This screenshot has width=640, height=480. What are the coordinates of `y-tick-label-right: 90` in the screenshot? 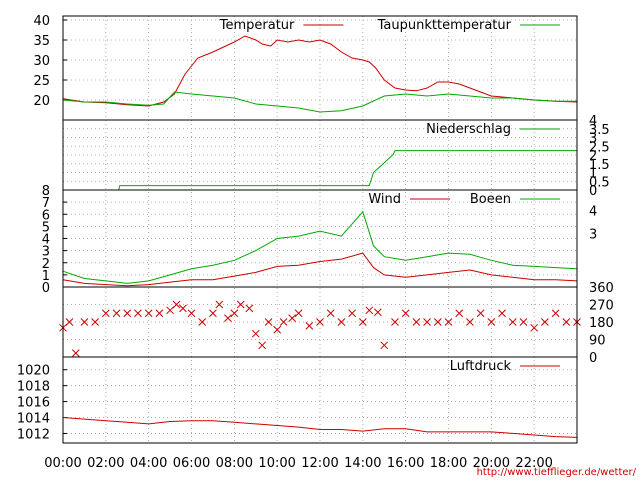 It's located at (597, 341).